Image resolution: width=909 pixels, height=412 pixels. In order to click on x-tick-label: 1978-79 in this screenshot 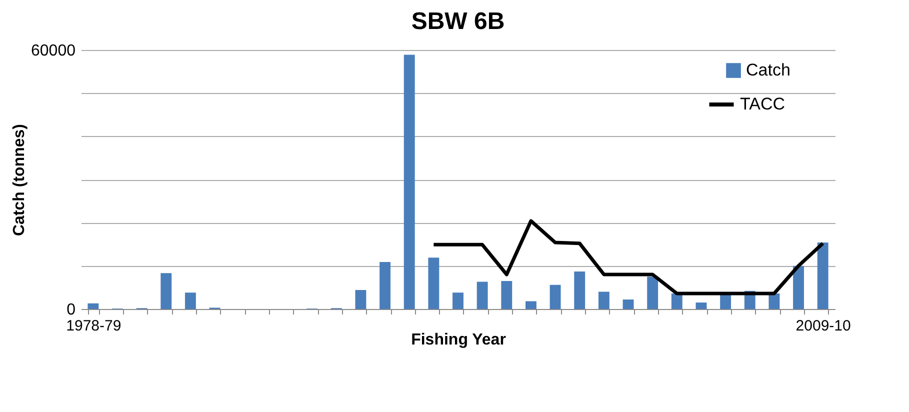, I will do `click(94, 326)`.